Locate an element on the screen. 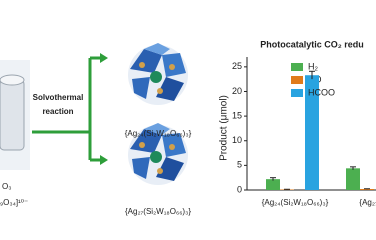 The height and width of the screenshot is (240, 376). y-tick-label: 10 is located at coordinates (237, 140).